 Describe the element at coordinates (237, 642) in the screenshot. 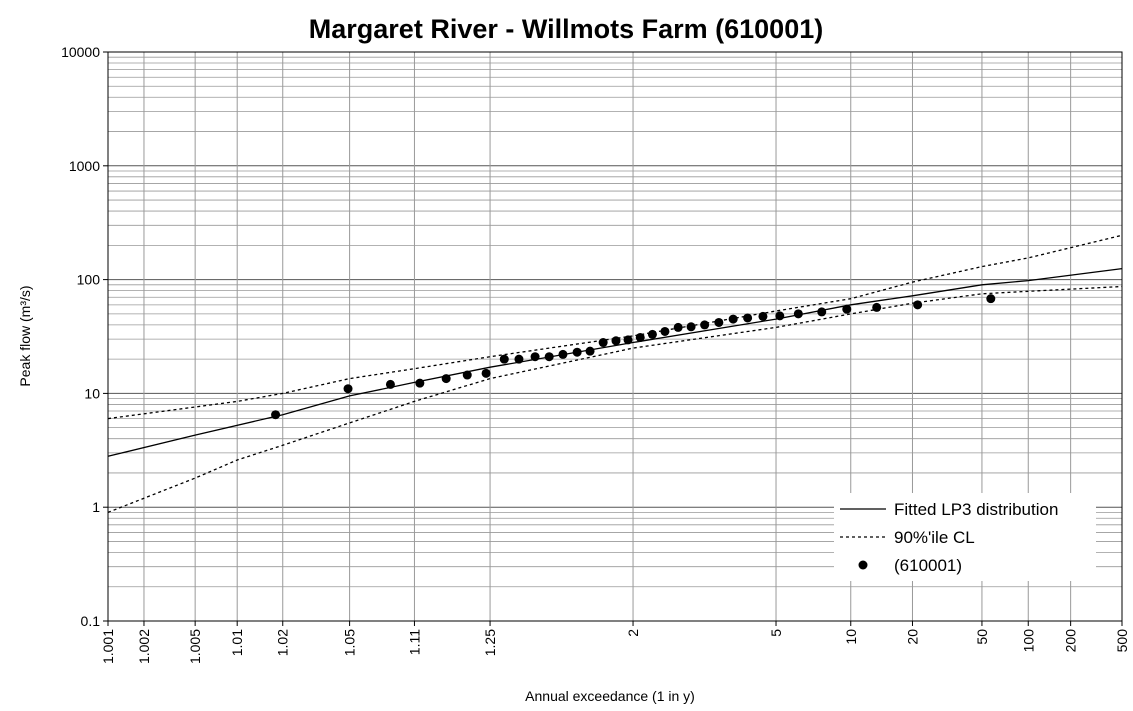

I see `x-tick-label: 1.01` at that location.